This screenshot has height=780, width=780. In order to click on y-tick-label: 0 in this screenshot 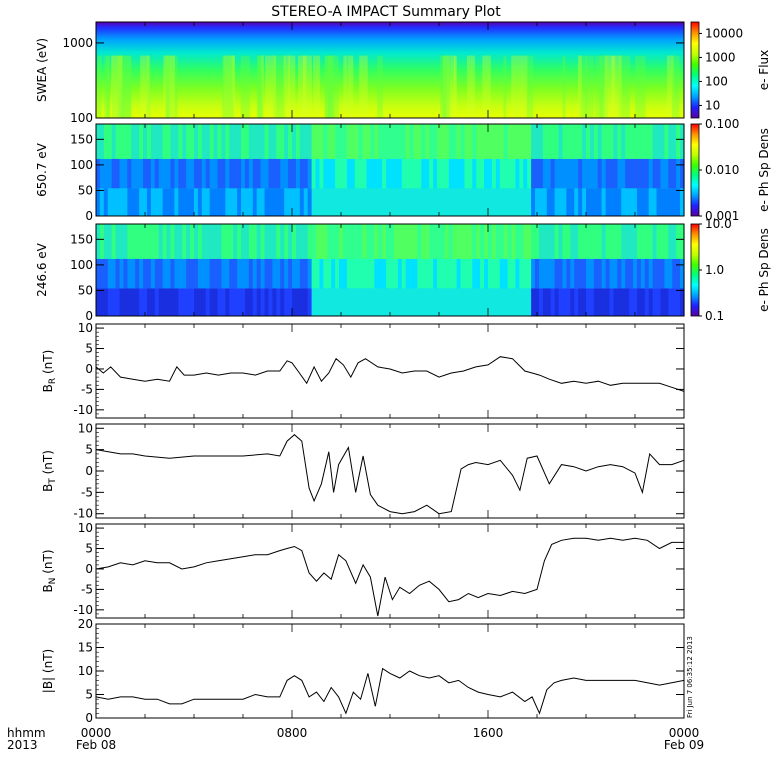, I will do `click(89, 569)`.